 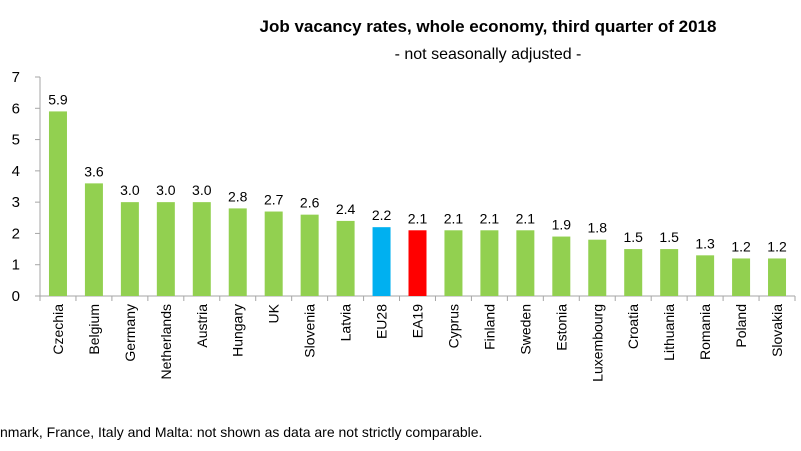 I want to click on y-tick-label: 3, so click(x=16, y=202).